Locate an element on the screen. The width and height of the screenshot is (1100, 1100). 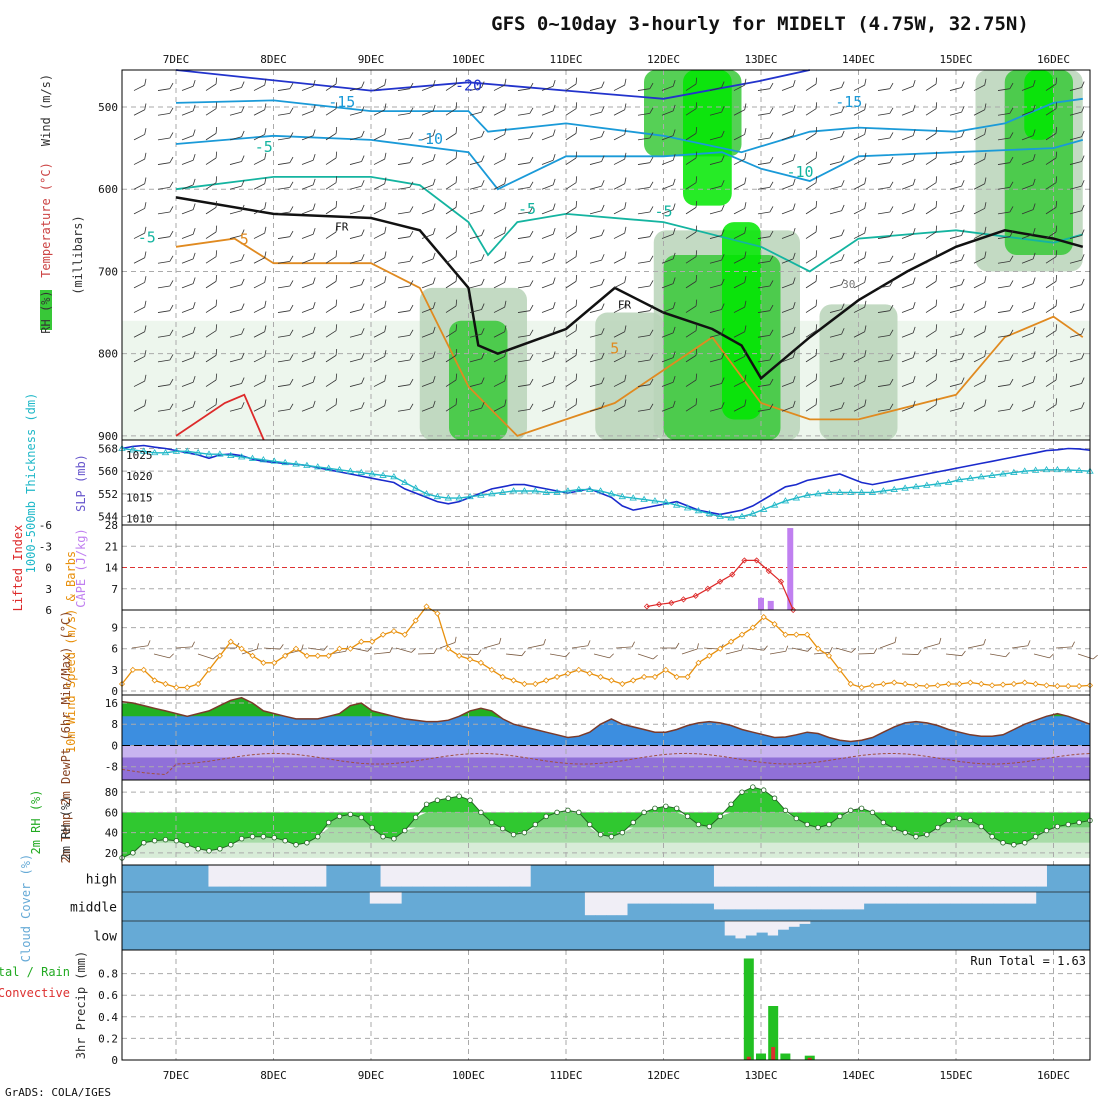
y-tick-label-right: 1020 is located at coordinates (139, 476).